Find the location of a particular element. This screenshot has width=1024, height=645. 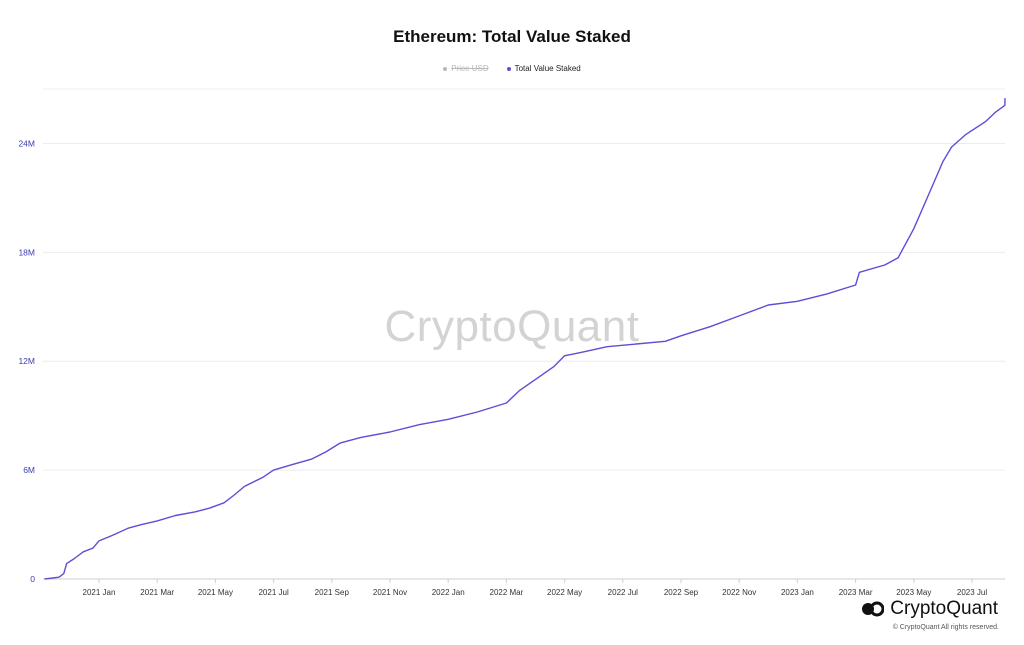

x-tick-label: 2022 Jul is located at coordinates (623, 592).